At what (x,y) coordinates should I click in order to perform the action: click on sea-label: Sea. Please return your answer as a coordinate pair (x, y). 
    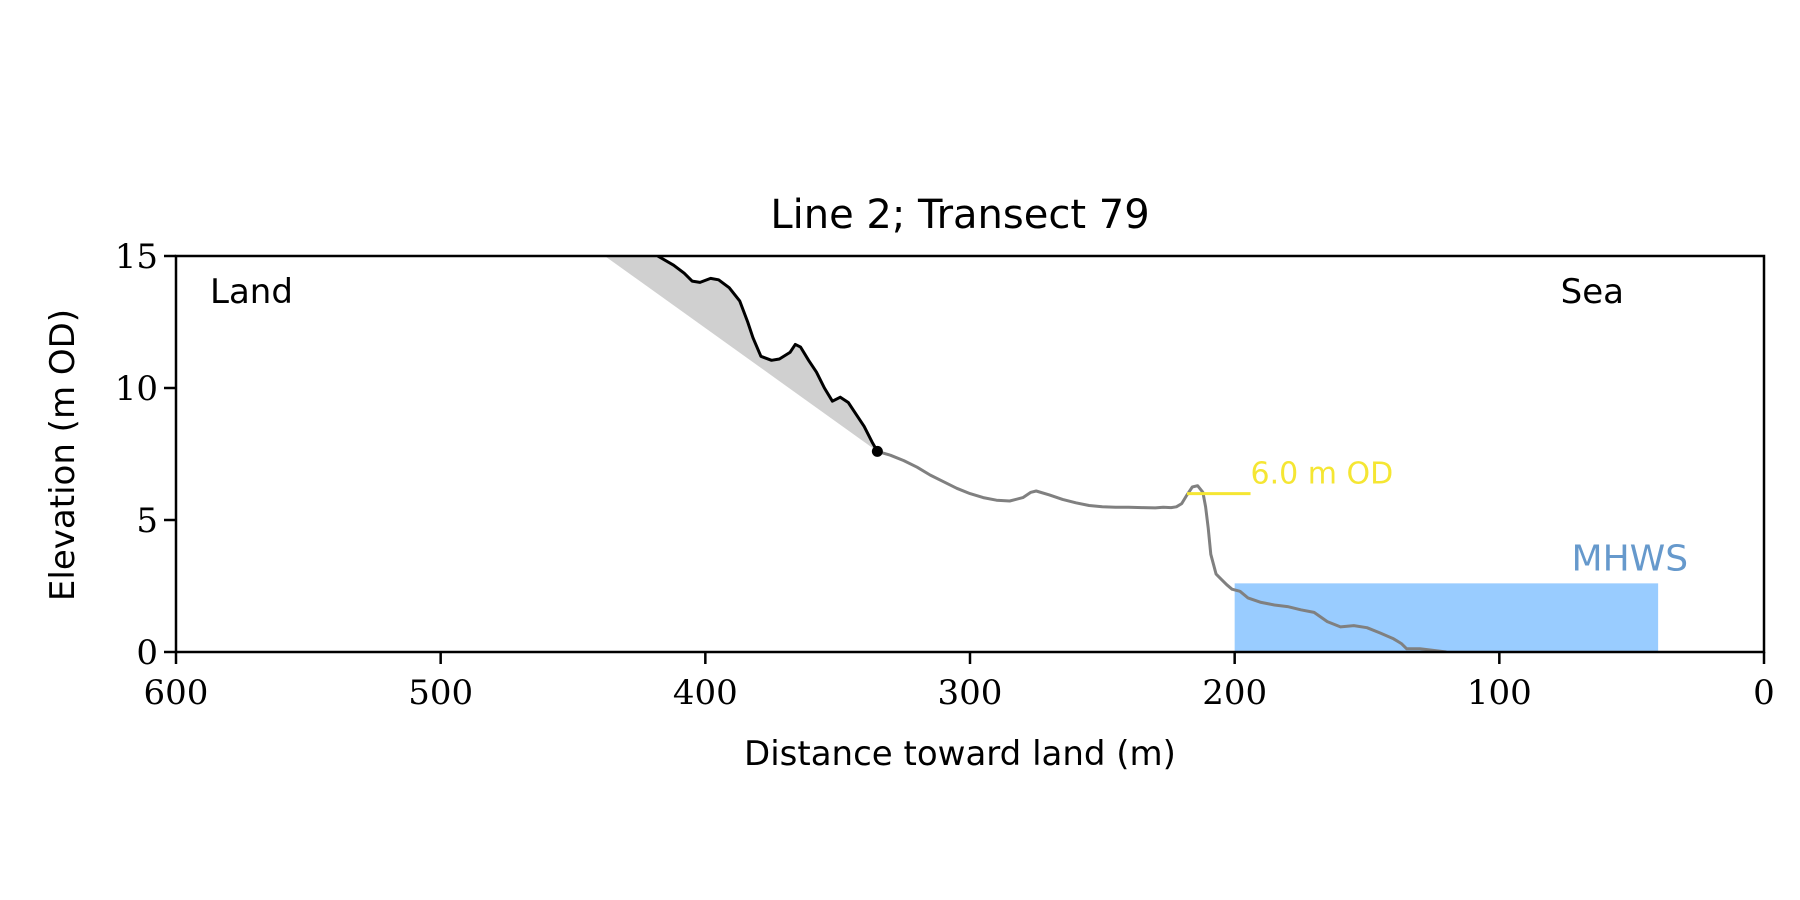
    Looking at the image, I should click on (1592, 292).